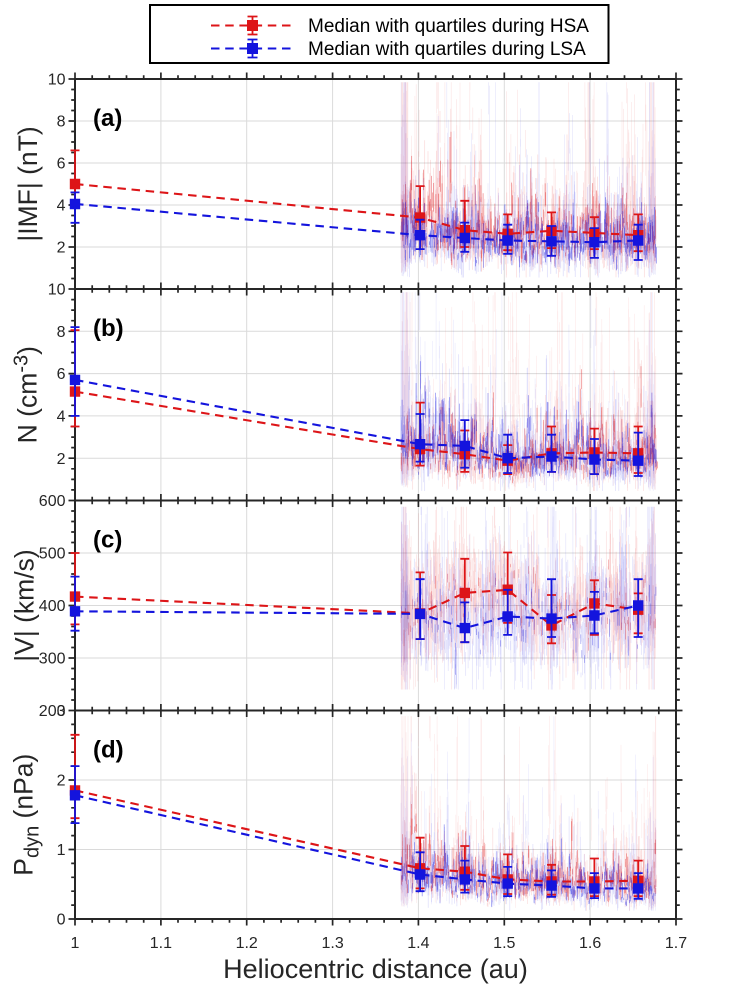 The width and height of the screenshot is (750, 1000). What do you see at coordinates (25, 605) in the screenshot?
I see `svg-text: |V| (km/s)` at bounding box center [25, 605].